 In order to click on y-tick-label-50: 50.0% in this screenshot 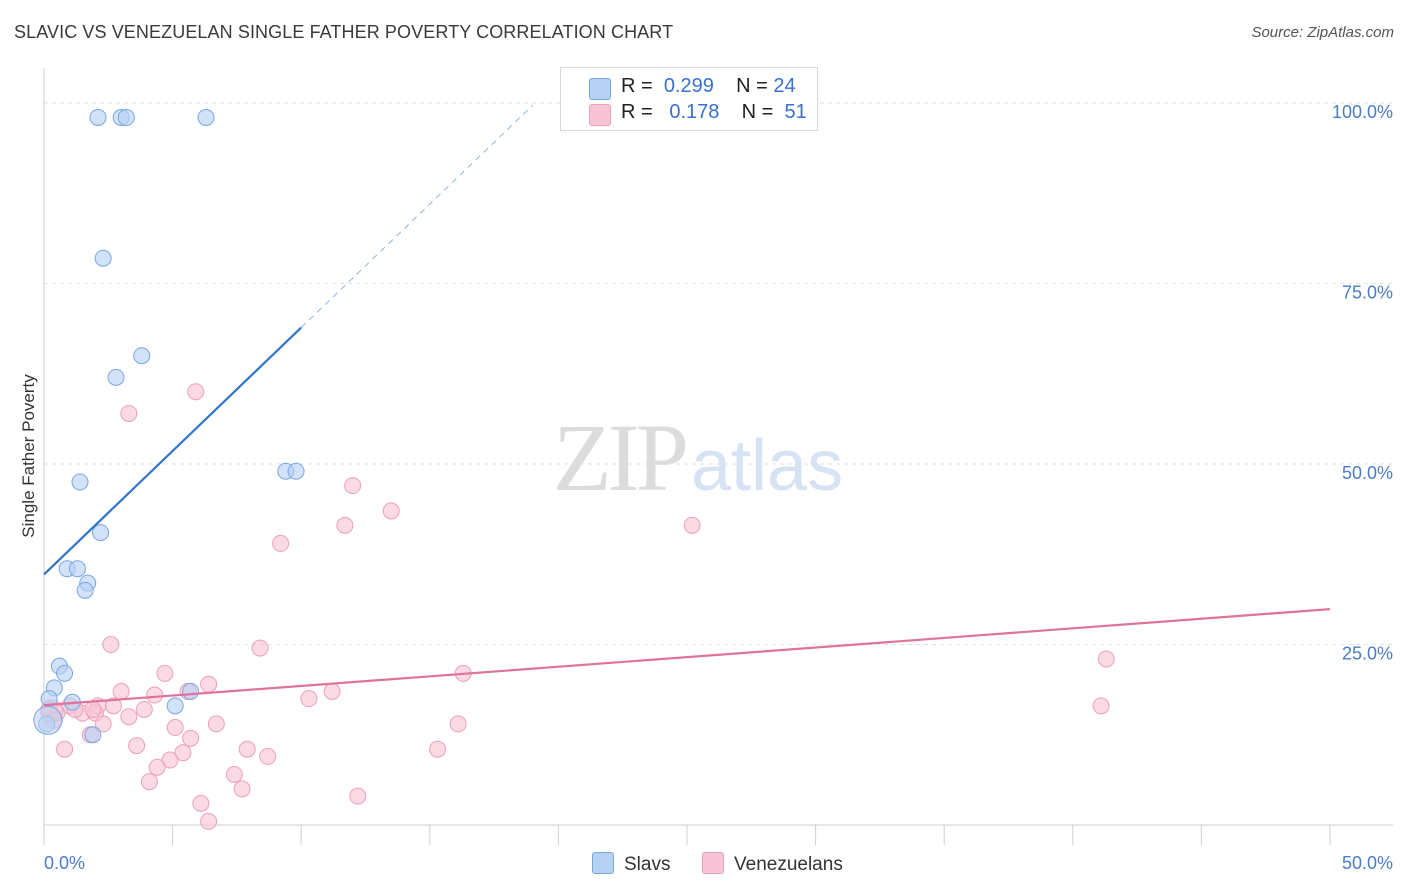, I will do `click(1367, 473)`.